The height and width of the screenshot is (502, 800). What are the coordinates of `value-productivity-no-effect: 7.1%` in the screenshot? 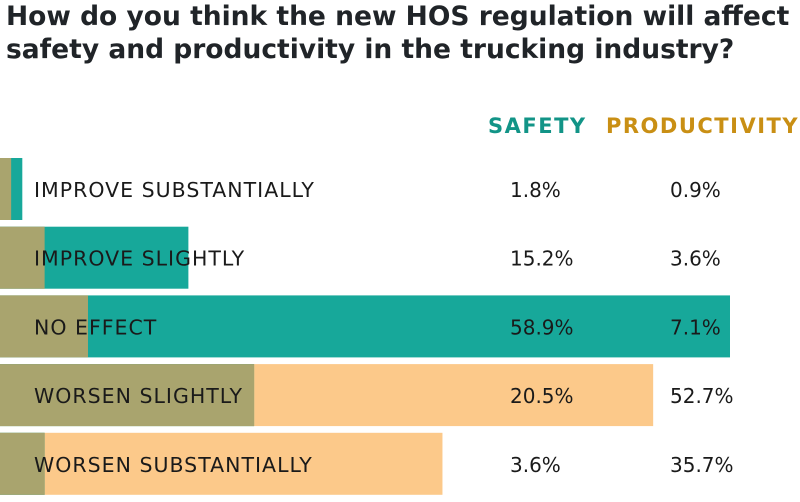 It's located at (695, 327).